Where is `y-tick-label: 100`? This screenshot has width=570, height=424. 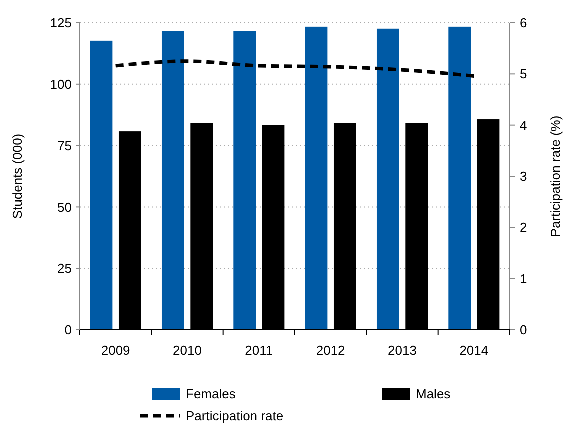
y-tick-label: 100 is located at coordinates (61, 84).